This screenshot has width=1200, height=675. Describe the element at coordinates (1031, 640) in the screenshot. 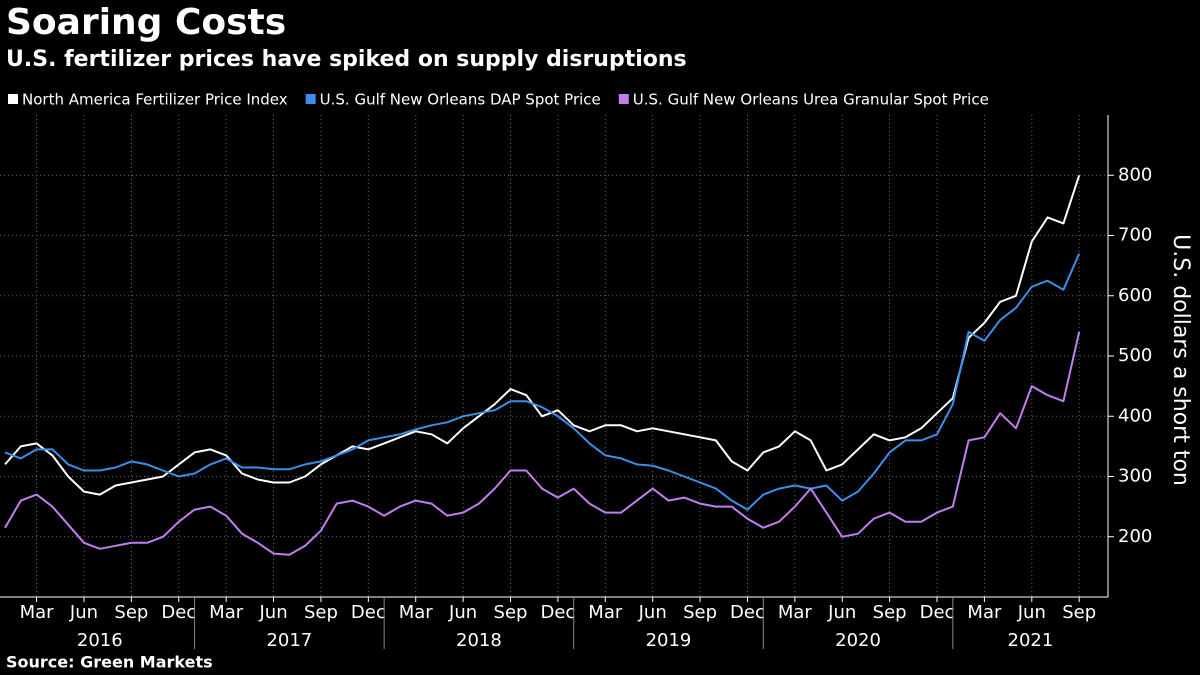

I see `year-label: 2021` at that location.